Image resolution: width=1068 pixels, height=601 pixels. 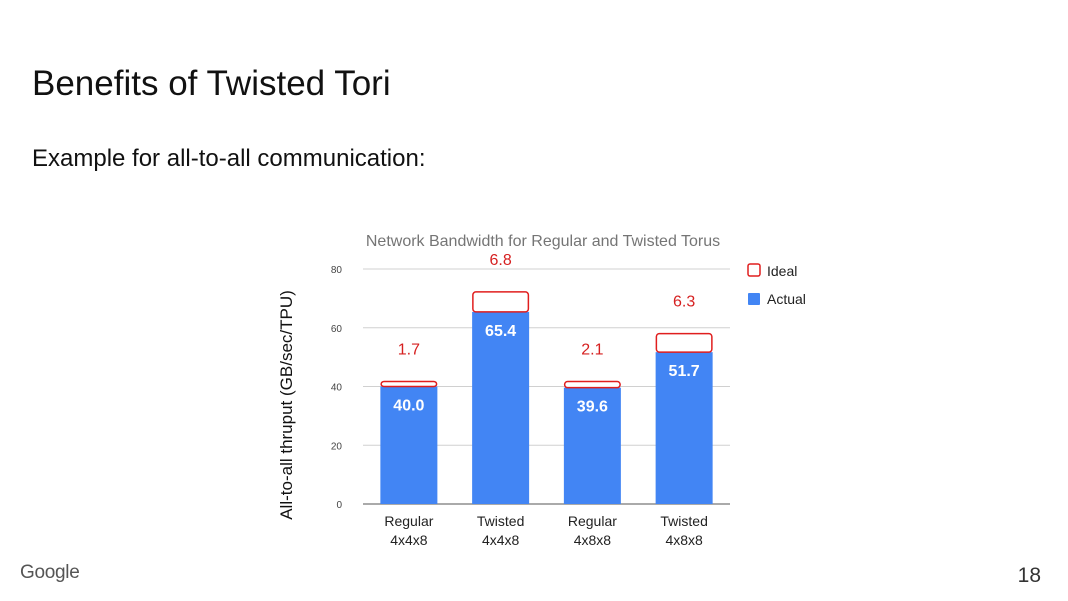 I want to click on data-label-actual: 39.6, so click(x=592, y=407).